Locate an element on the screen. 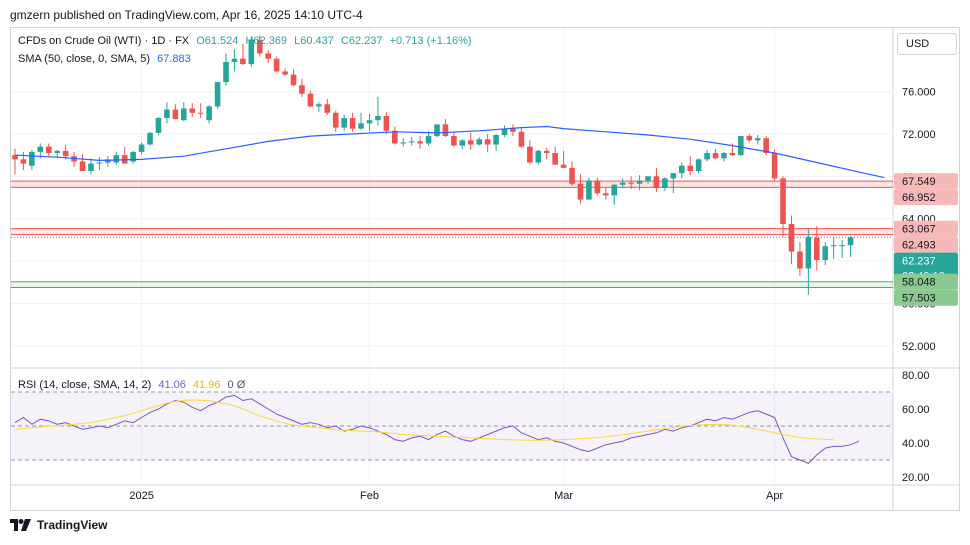 The image size is (970, 545). sma-label: SMA (50, close, 0, SMA, 5) is located at coordinates (84, 59).